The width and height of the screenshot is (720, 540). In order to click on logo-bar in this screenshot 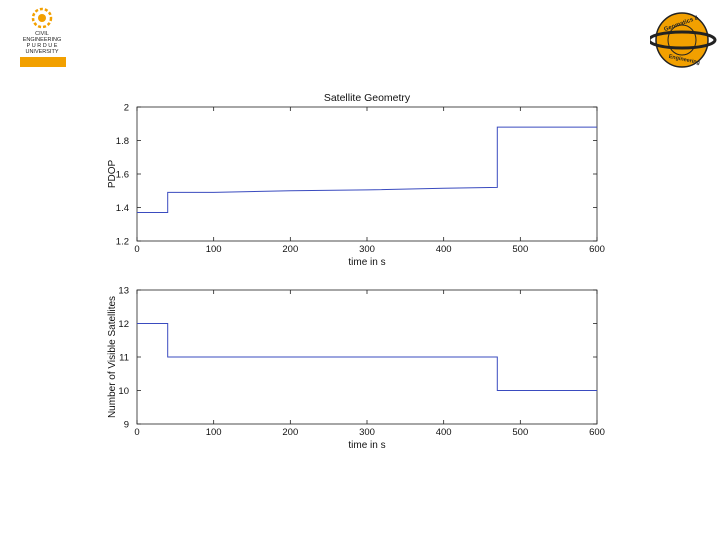, I will do `click(43, 62)`.